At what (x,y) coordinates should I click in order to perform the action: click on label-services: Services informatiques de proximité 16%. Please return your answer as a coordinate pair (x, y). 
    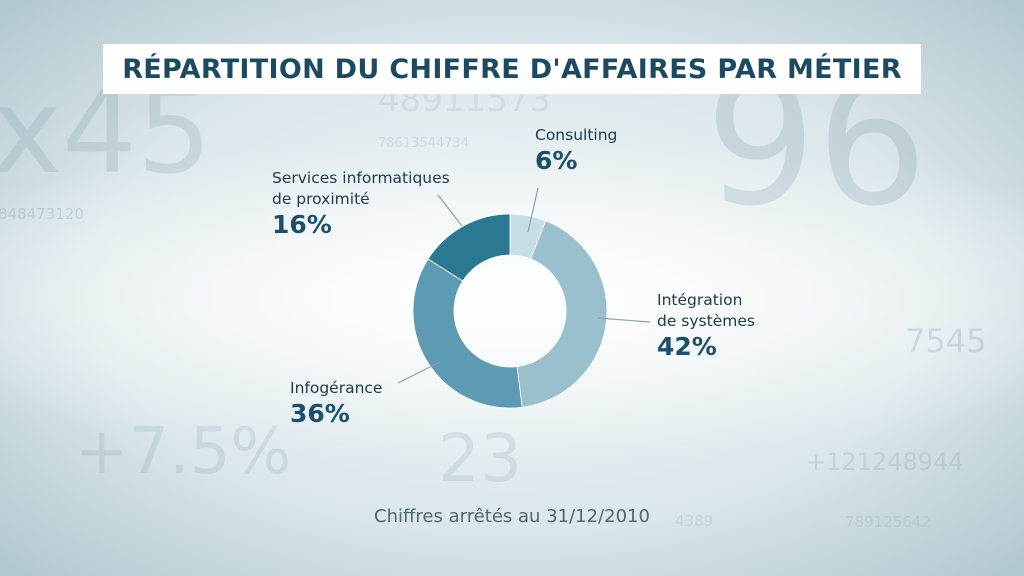
    Looking at the image, I should click on (361, 204).